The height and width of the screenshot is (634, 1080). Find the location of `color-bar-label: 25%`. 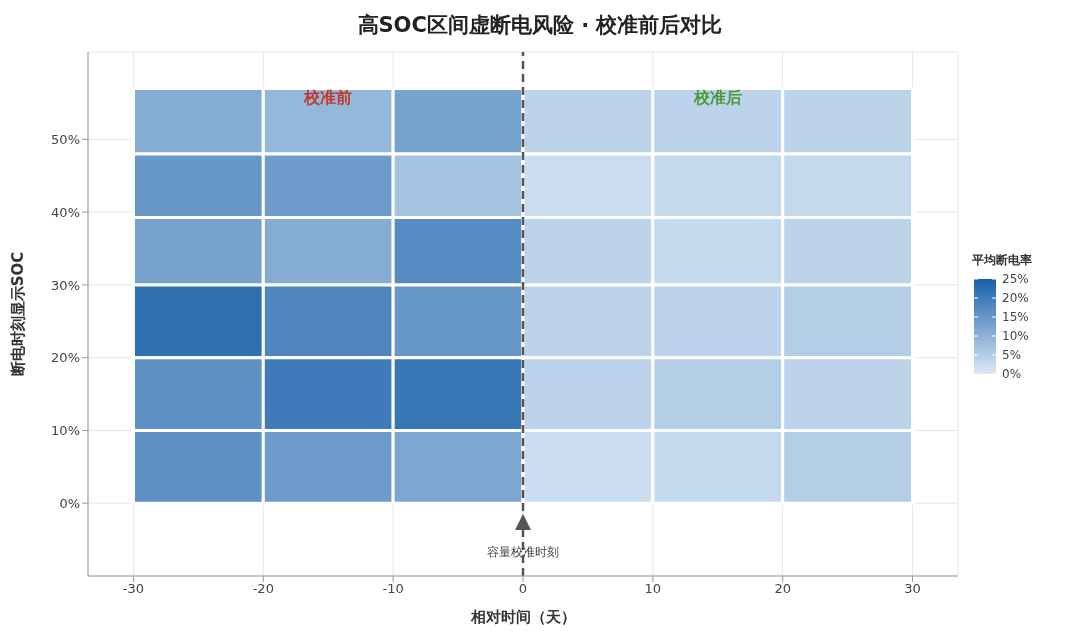

color-bar-label: 25% is located at coordinates (1015, 279).